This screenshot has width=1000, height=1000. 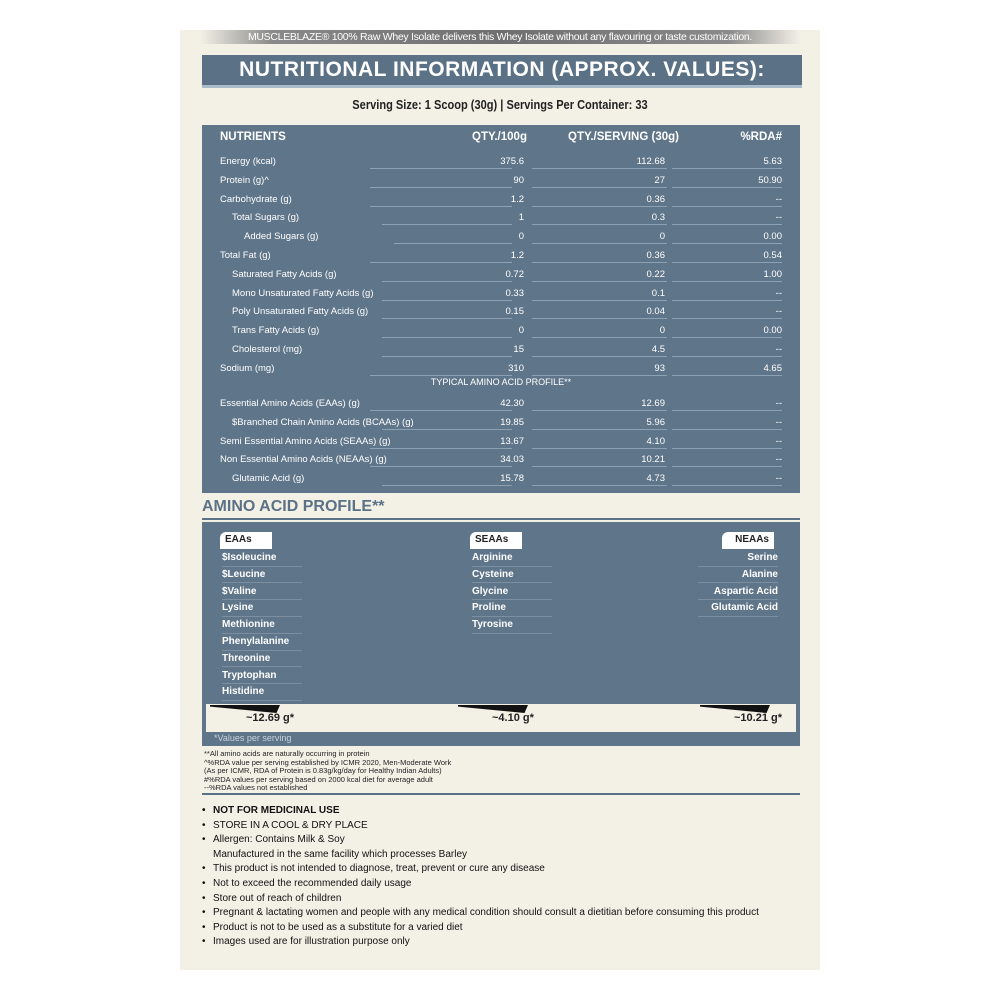 What do you see at coordinates (480, 899) in the screenshot?
I see `warning-item: Store out of reach of children` at bounding box center [480, 899].